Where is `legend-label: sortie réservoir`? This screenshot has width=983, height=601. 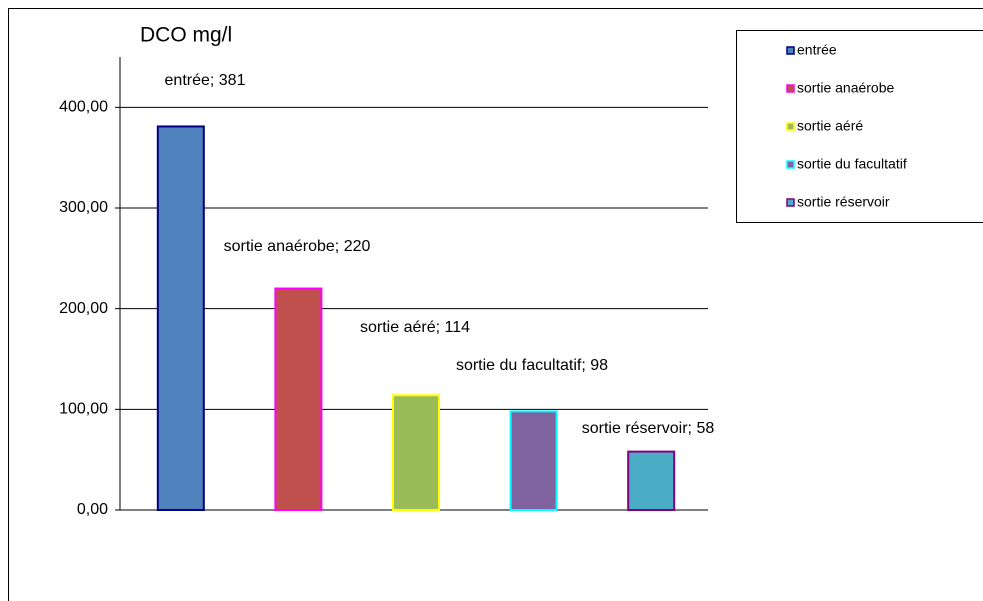
legend-label: sortie réservoir is located at coordinates (843, 202).